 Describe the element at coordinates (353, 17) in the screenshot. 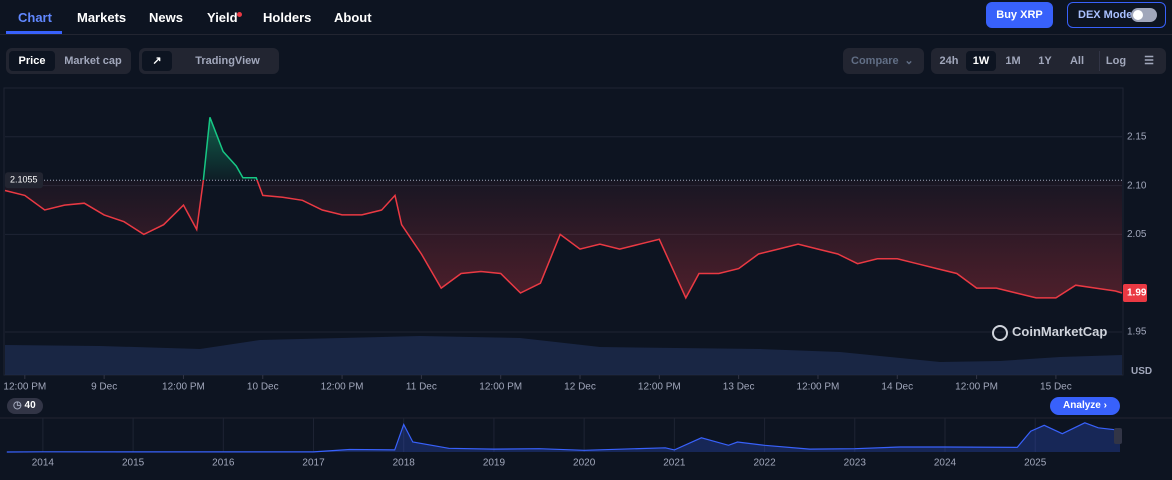

I see `nav-tab: About` at that location.